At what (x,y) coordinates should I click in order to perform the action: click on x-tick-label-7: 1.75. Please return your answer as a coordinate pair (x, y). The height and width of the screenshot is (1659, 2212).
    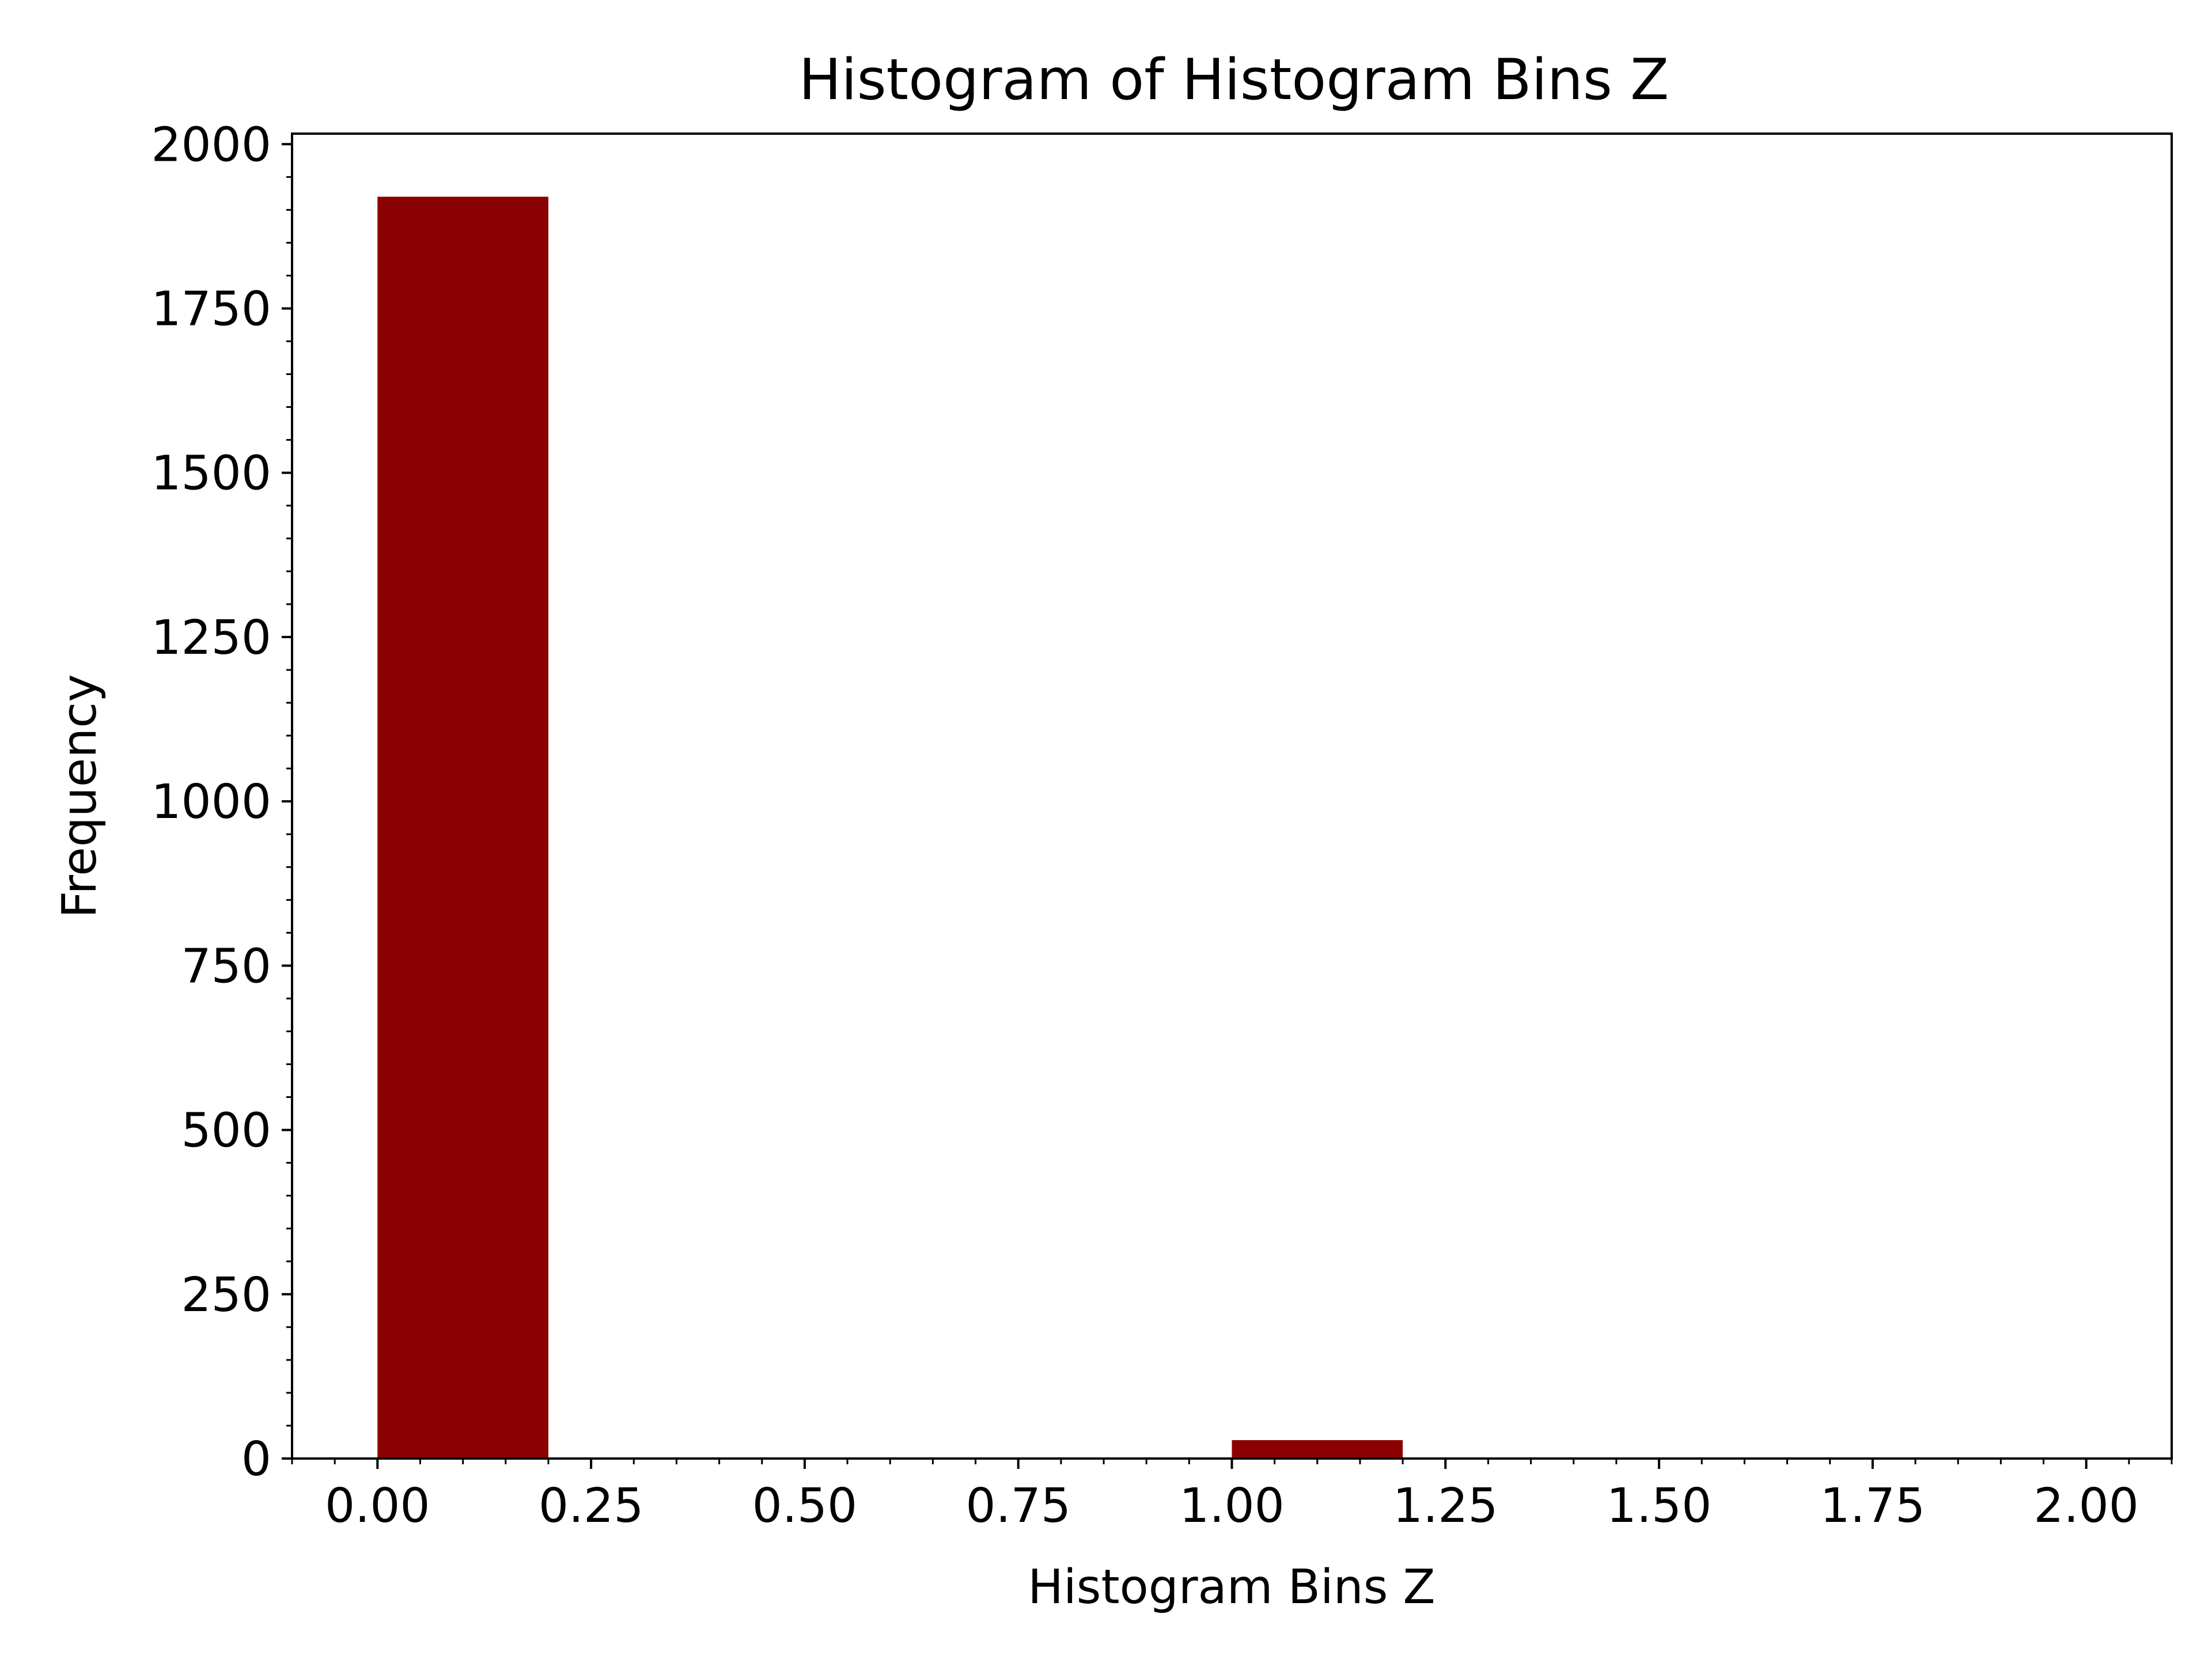
    Looking at the image, I should click on (1873, 1506).